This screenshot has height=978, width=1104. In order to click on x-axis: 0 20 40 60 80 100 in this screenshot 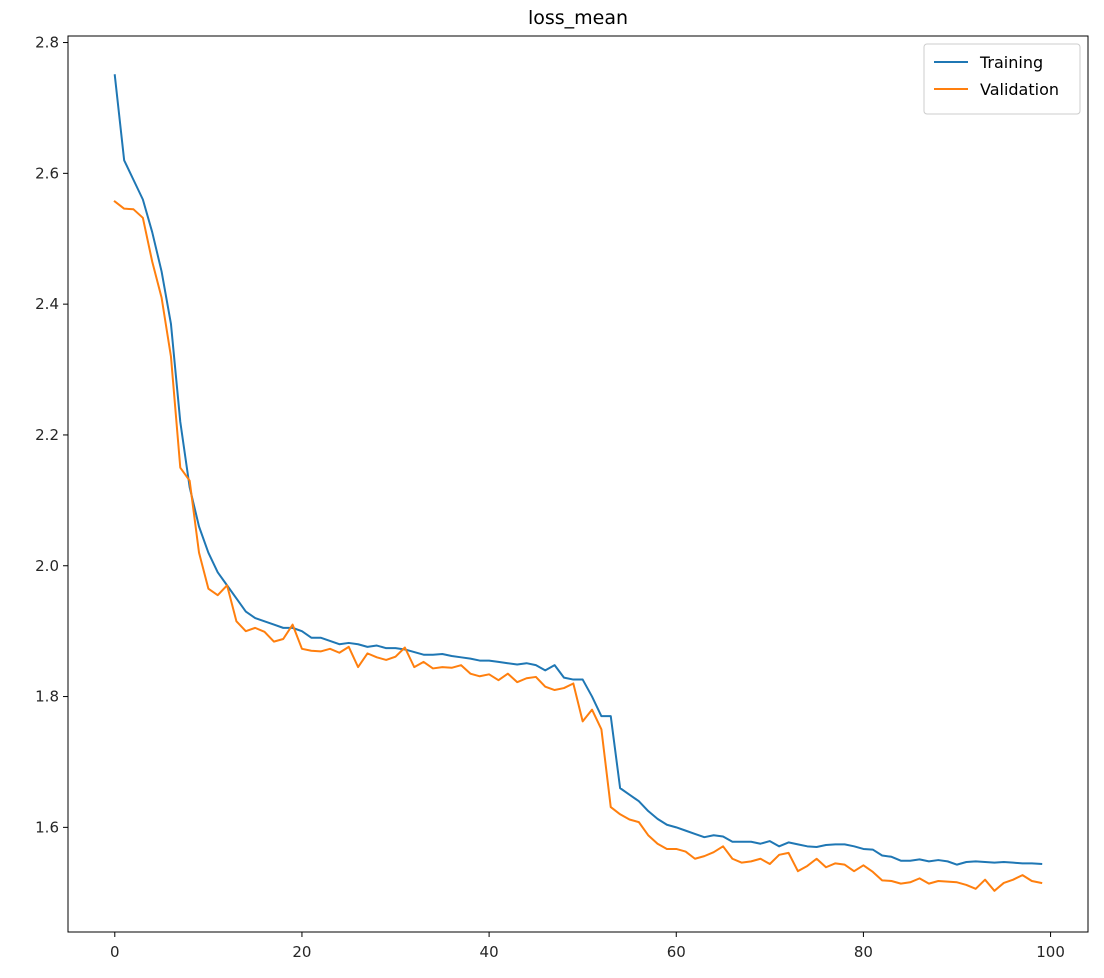, I will do `click(587, 946)`.